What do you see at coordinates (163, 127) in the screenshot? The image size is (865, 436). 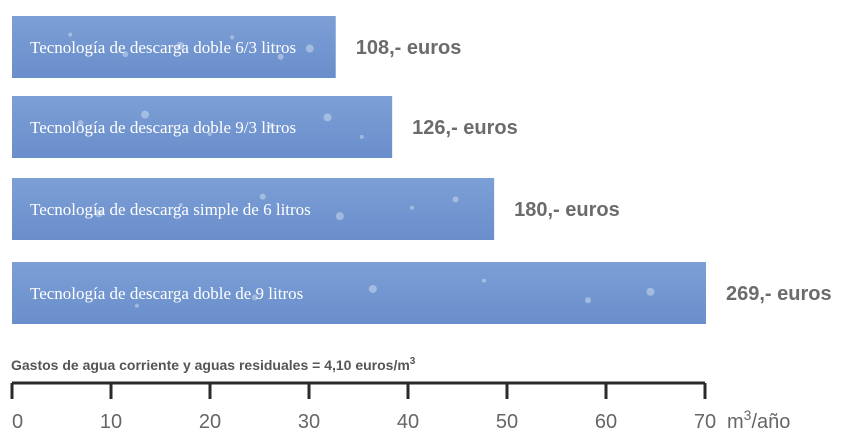 I see `bar-category-label: Tecnología de descarga doble 9/3 litros` at bounding box center [163, 127].